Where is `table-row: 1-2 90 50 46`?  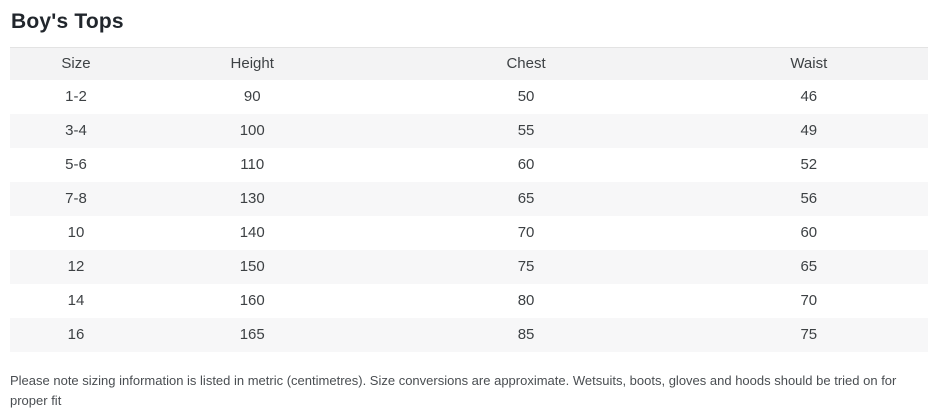 table-row: 1-2 90 50 46 is located at coordinates (469, 97).